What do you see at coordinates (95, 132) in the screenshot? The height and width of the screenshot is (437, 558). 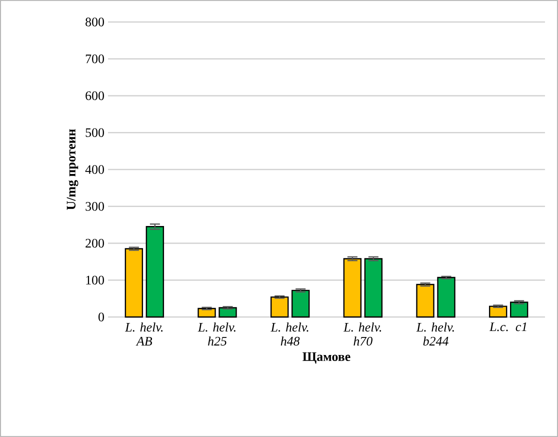 I see `y-tick-label: 500` at bounding box center [95, 132].